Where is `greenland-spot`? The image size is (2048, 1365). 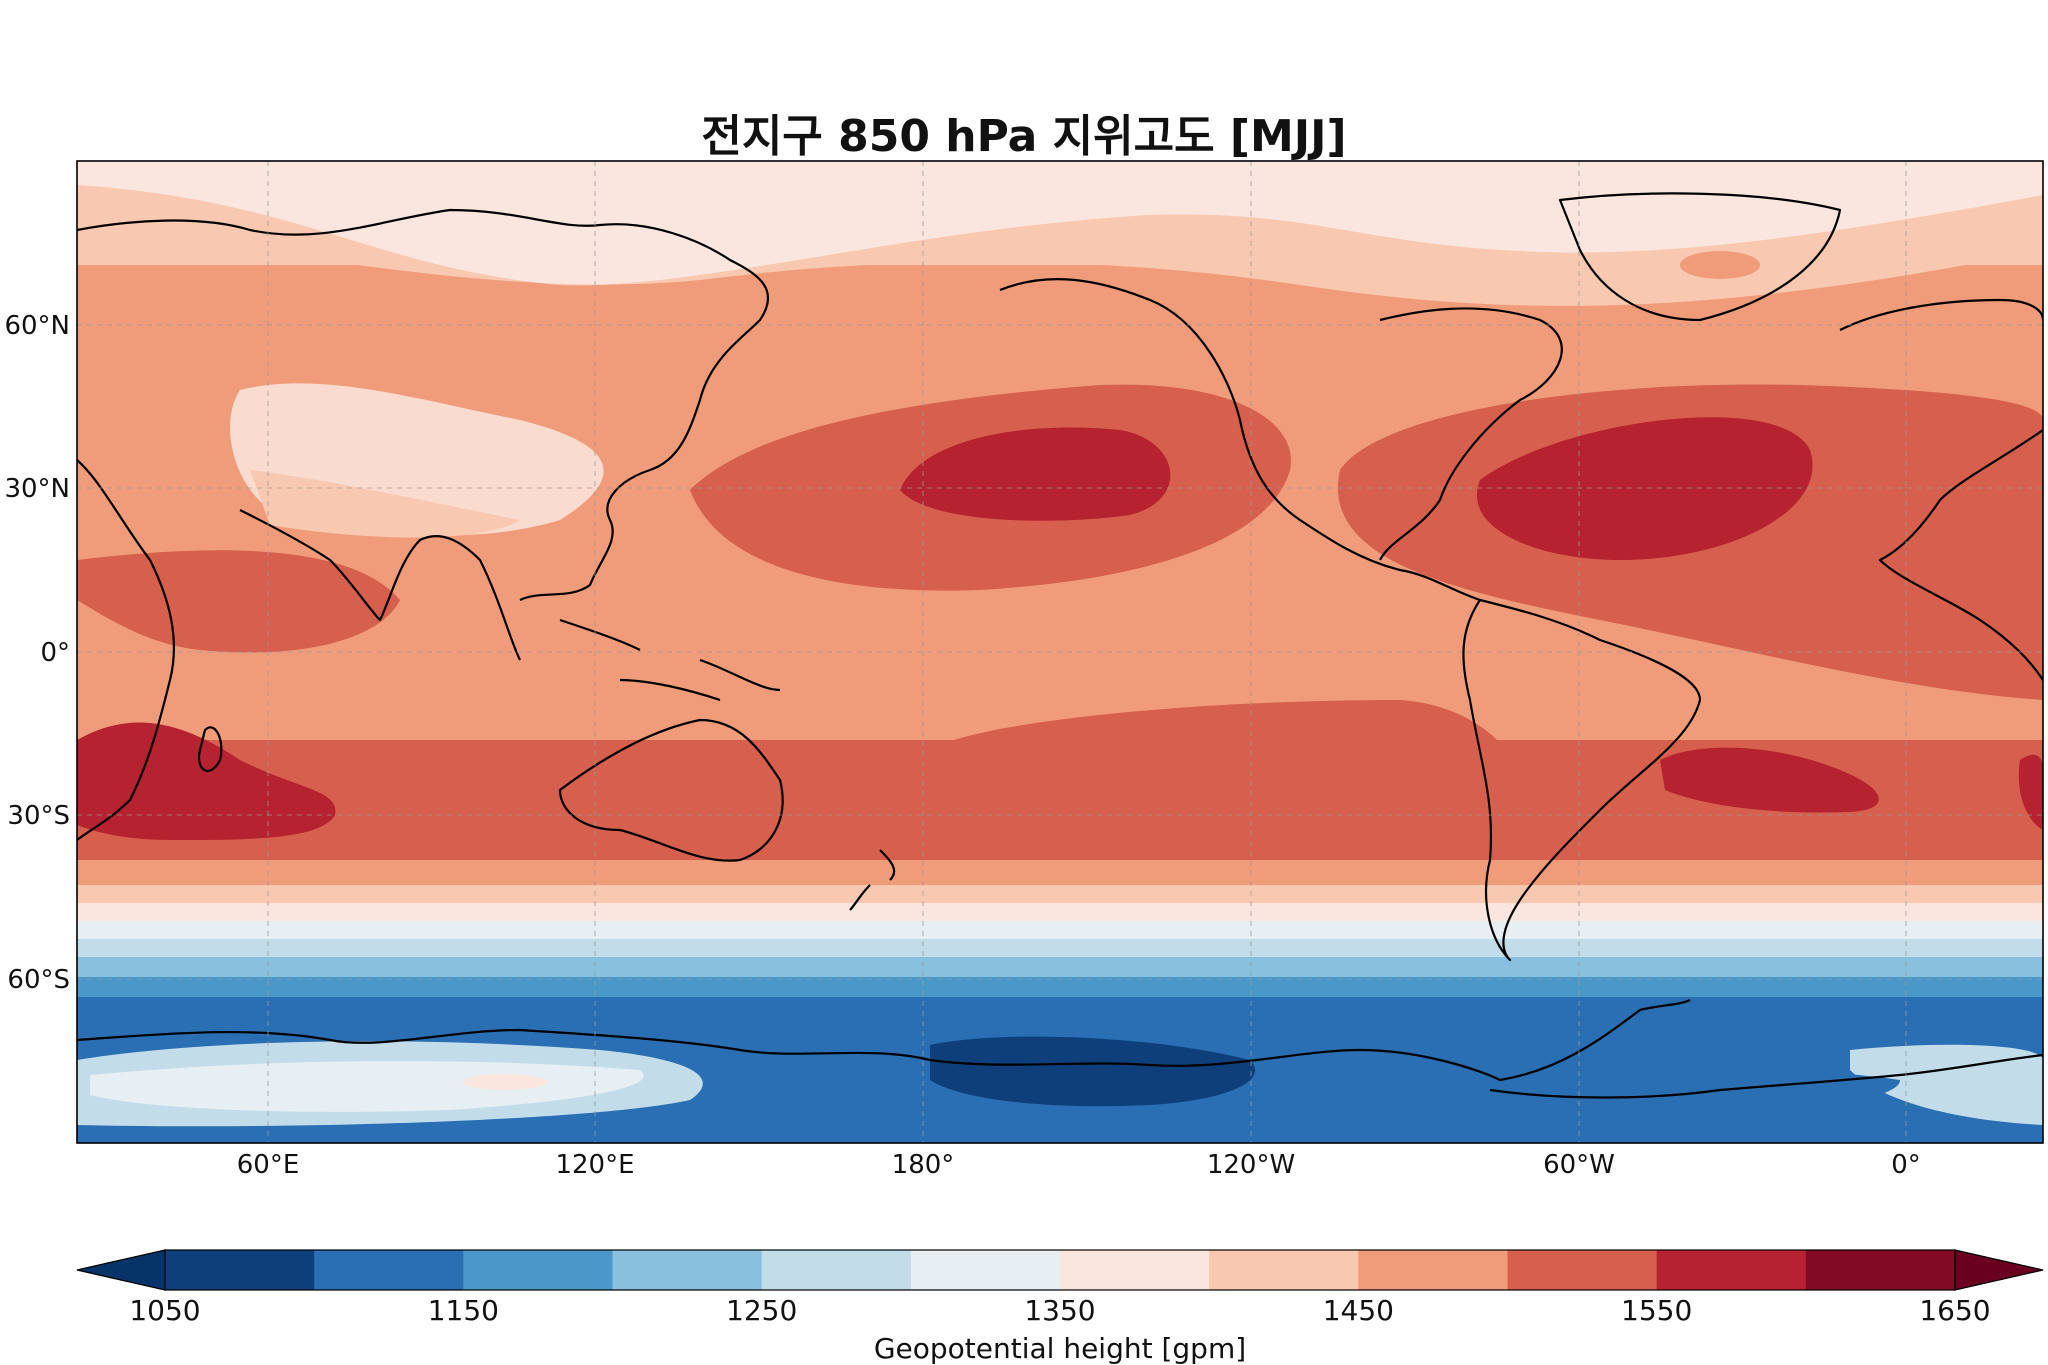 greenland-spot is located at coordinates (1720, 265).